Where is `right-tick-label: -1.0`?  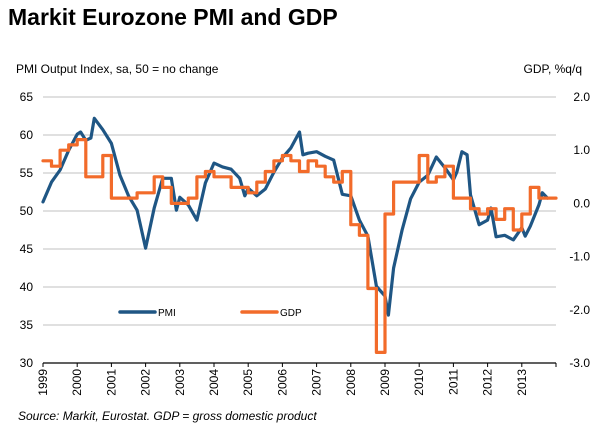 right-tick-label: -1.0 is located at coordinates (579, 257).